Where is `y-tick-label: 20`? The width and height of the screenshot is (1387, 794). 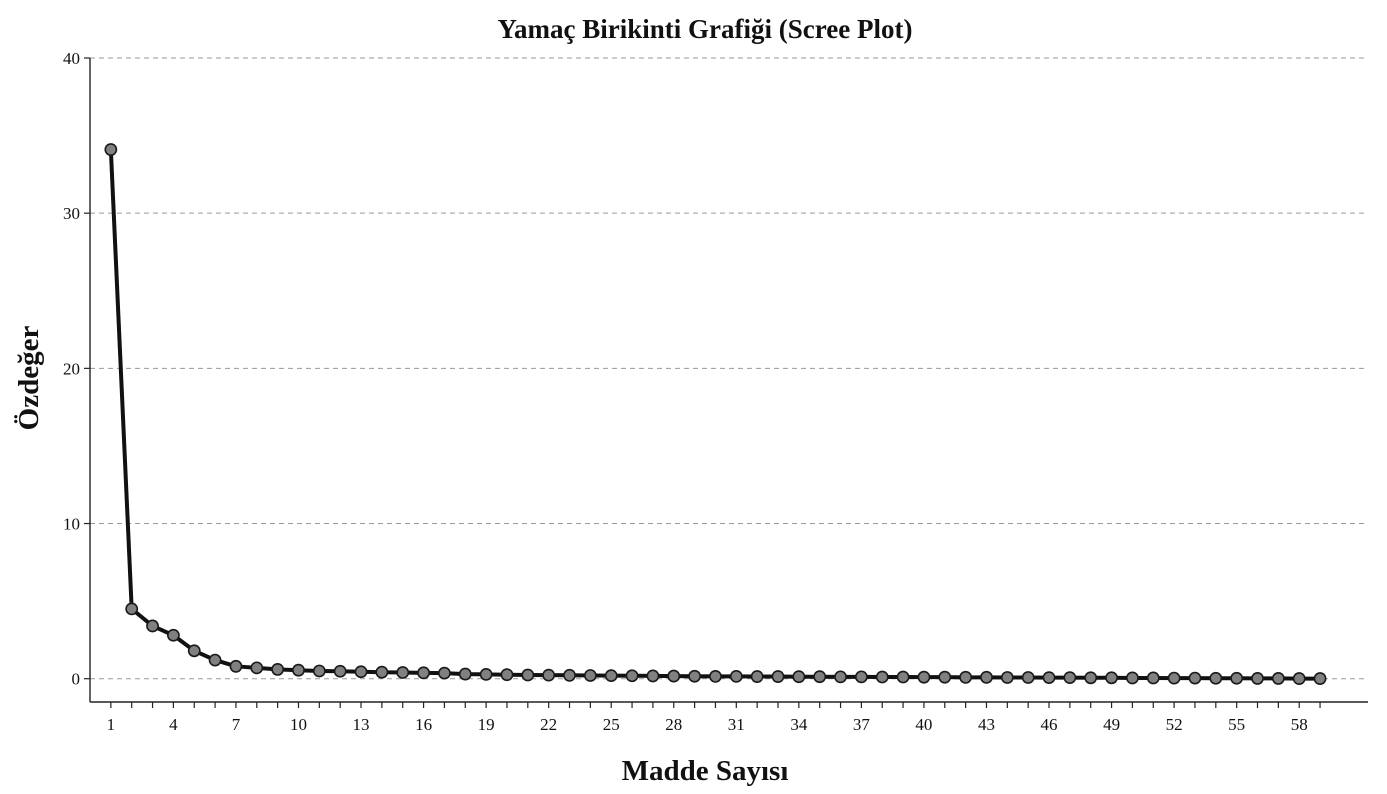
y-tick-label: 20 is located at coordinates (71, 368).